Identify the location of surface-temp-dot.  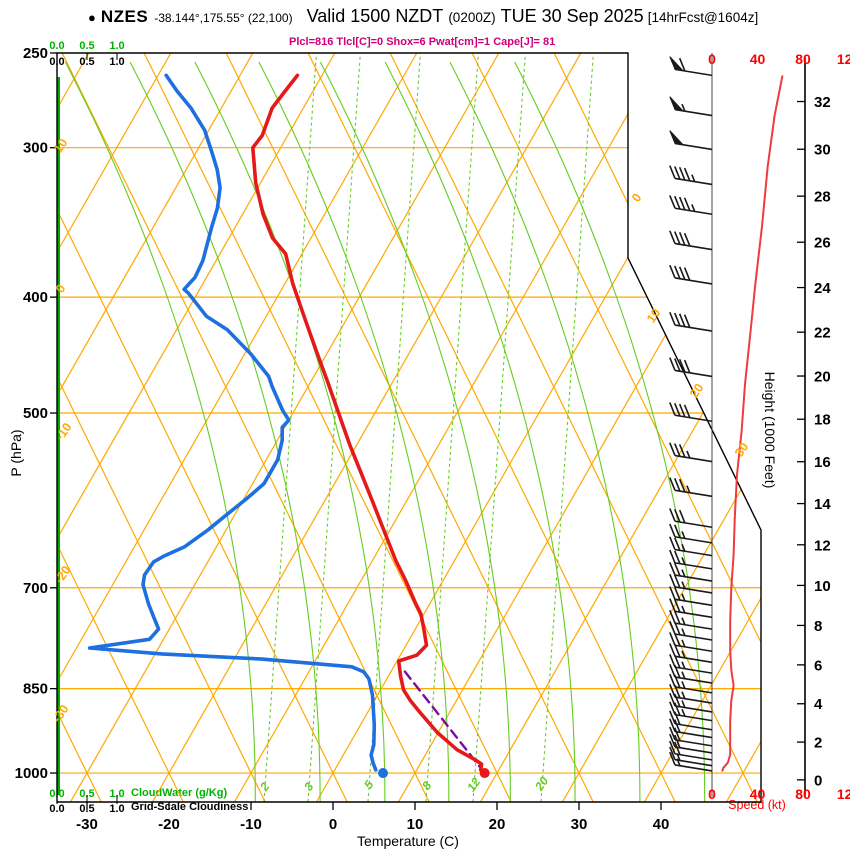
(484, 773).